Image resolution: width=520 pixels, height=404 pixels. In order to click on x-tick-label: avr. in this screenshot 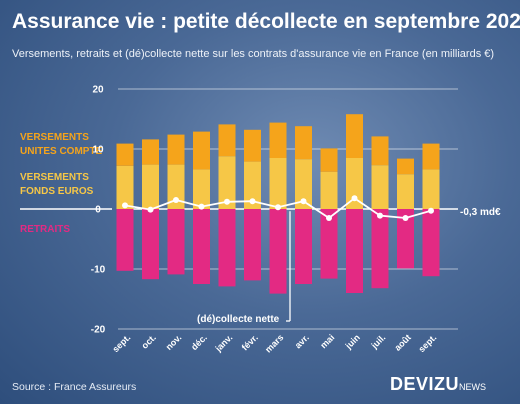, I will do `click(302, 341)`.